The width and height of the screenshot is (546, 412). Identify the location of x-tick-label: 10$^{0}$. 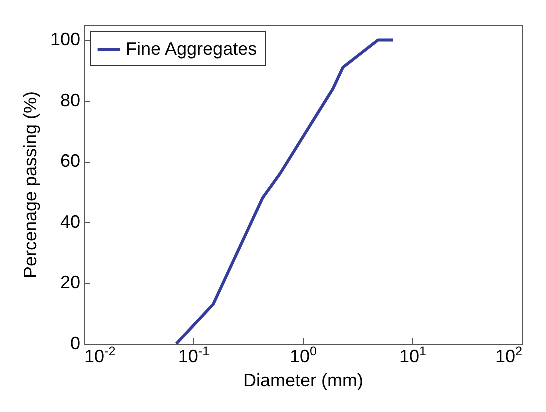
(304, 355).